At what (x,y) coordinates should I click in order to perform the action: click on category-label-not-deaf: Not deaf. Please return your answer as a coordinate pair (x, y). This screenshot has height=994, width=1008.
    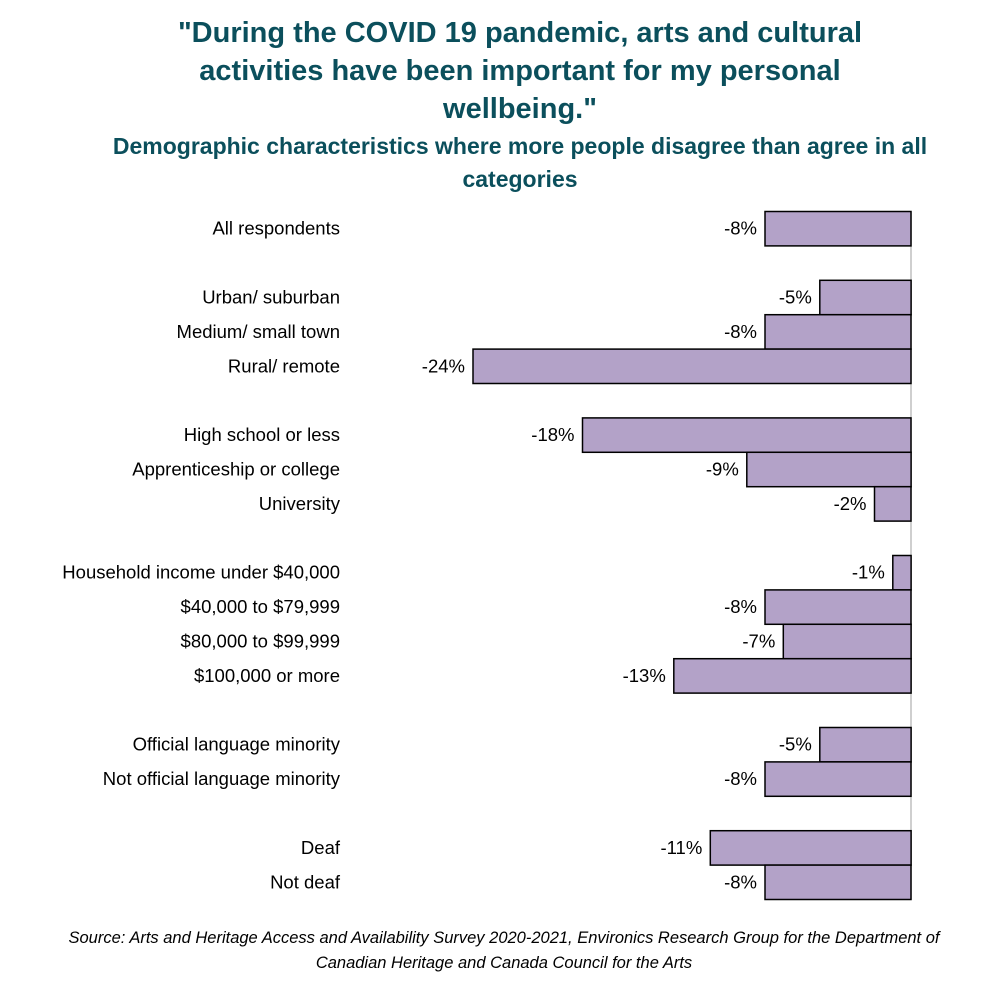
    Looking at the image, I should click on (305, 881).